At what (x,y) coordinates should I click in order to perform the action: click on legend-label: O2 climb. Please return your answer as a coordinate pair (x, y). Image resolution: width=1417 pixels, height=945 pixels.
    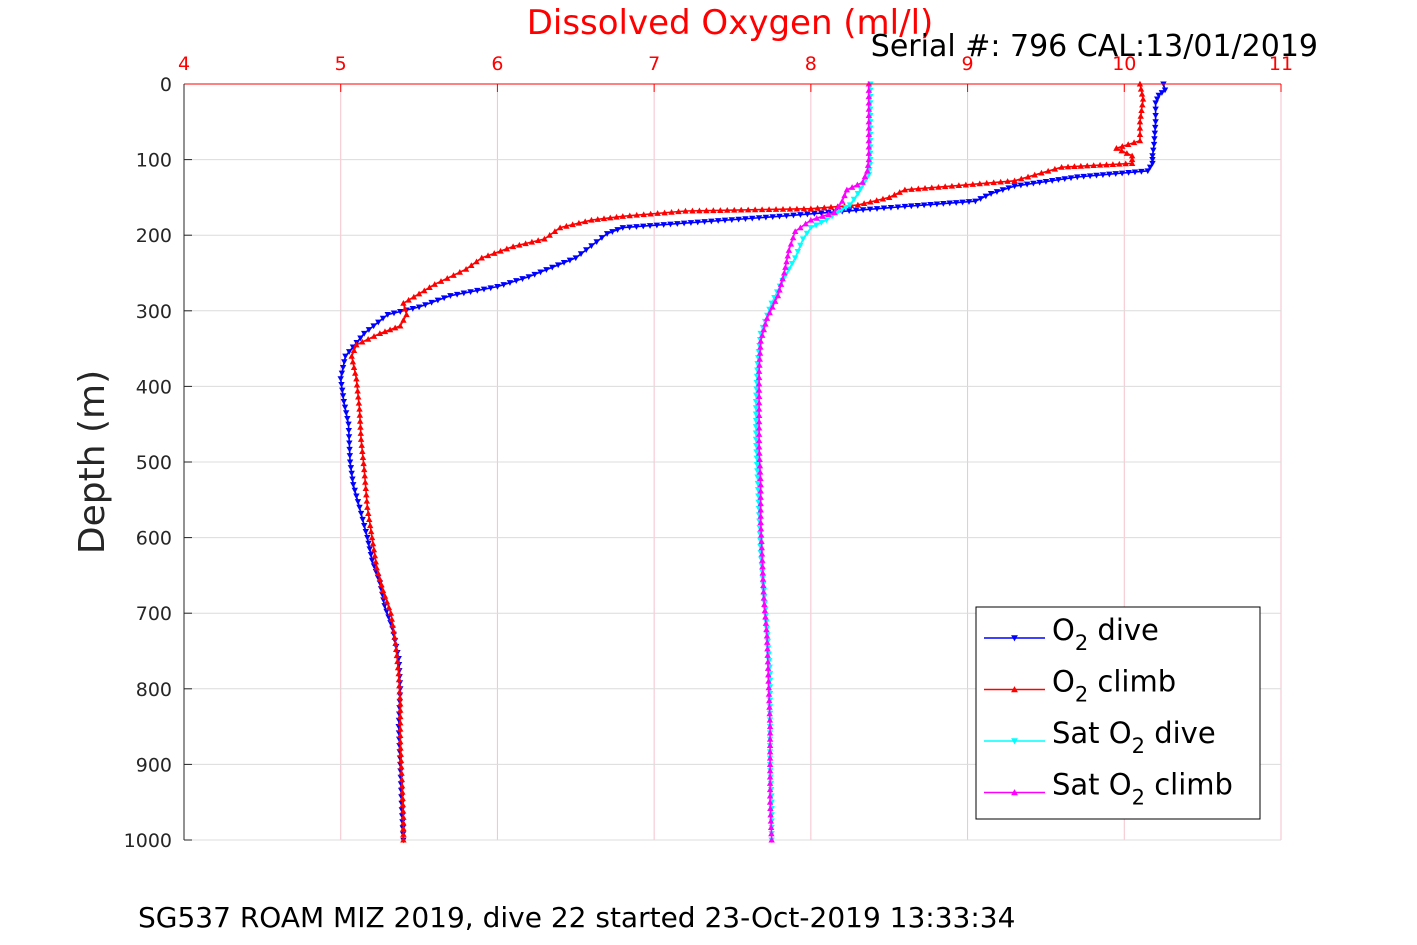
    Looking at the image, I should click on (1114, 686).